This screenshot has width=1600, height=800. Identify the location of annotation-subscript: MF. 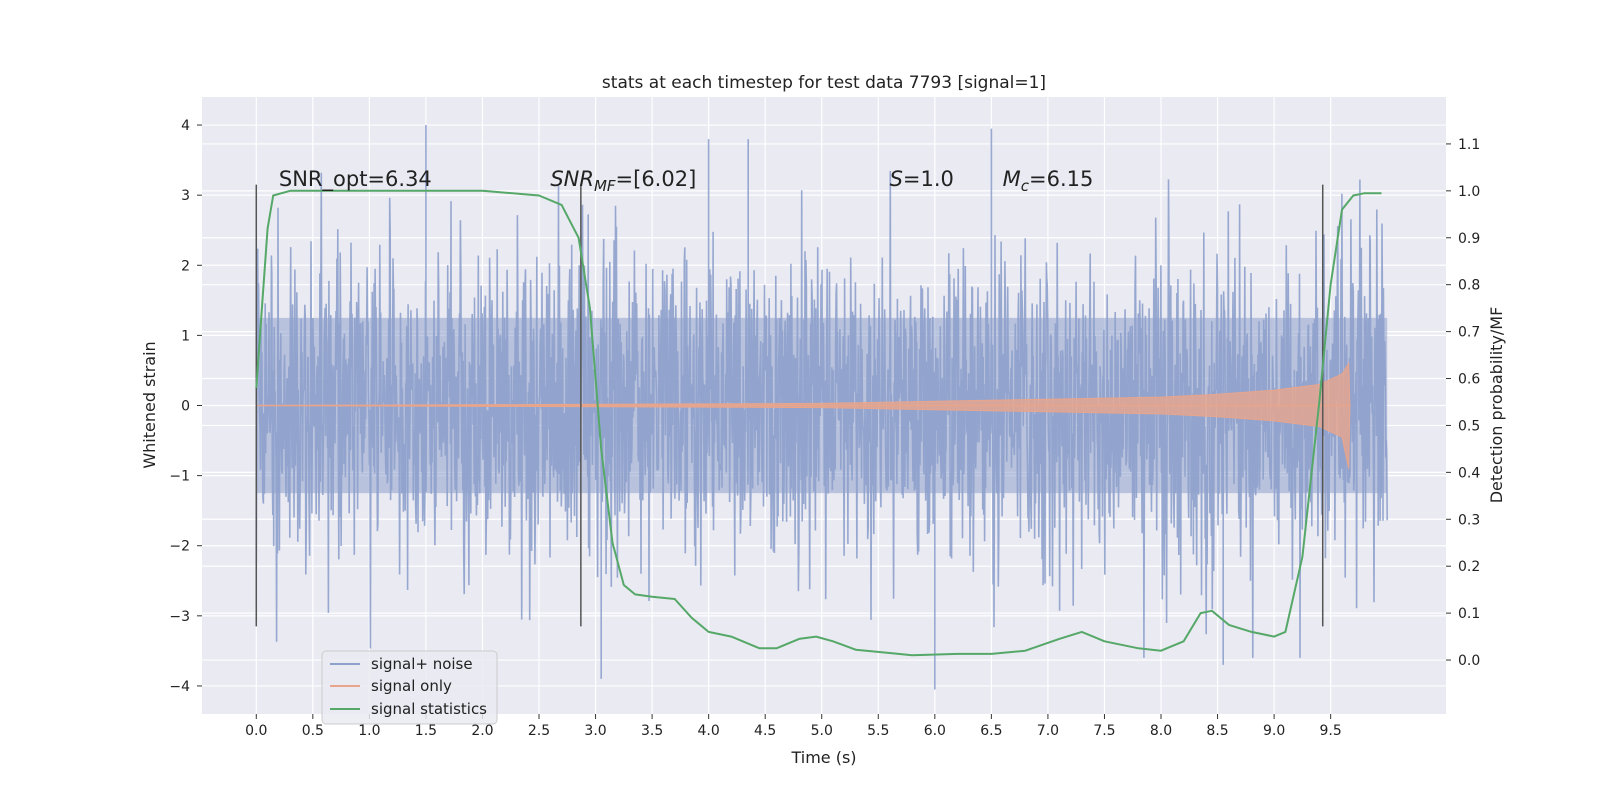
(605, 186).